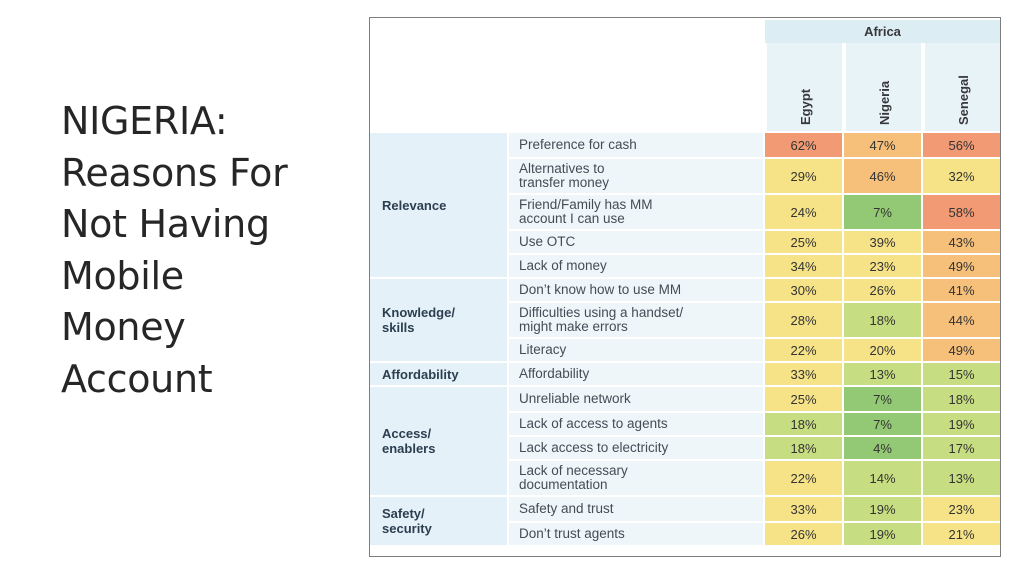 This screenshot has height=576, width=1024. I want to click on value-cell-senegal: 58%, so click(960, 213).